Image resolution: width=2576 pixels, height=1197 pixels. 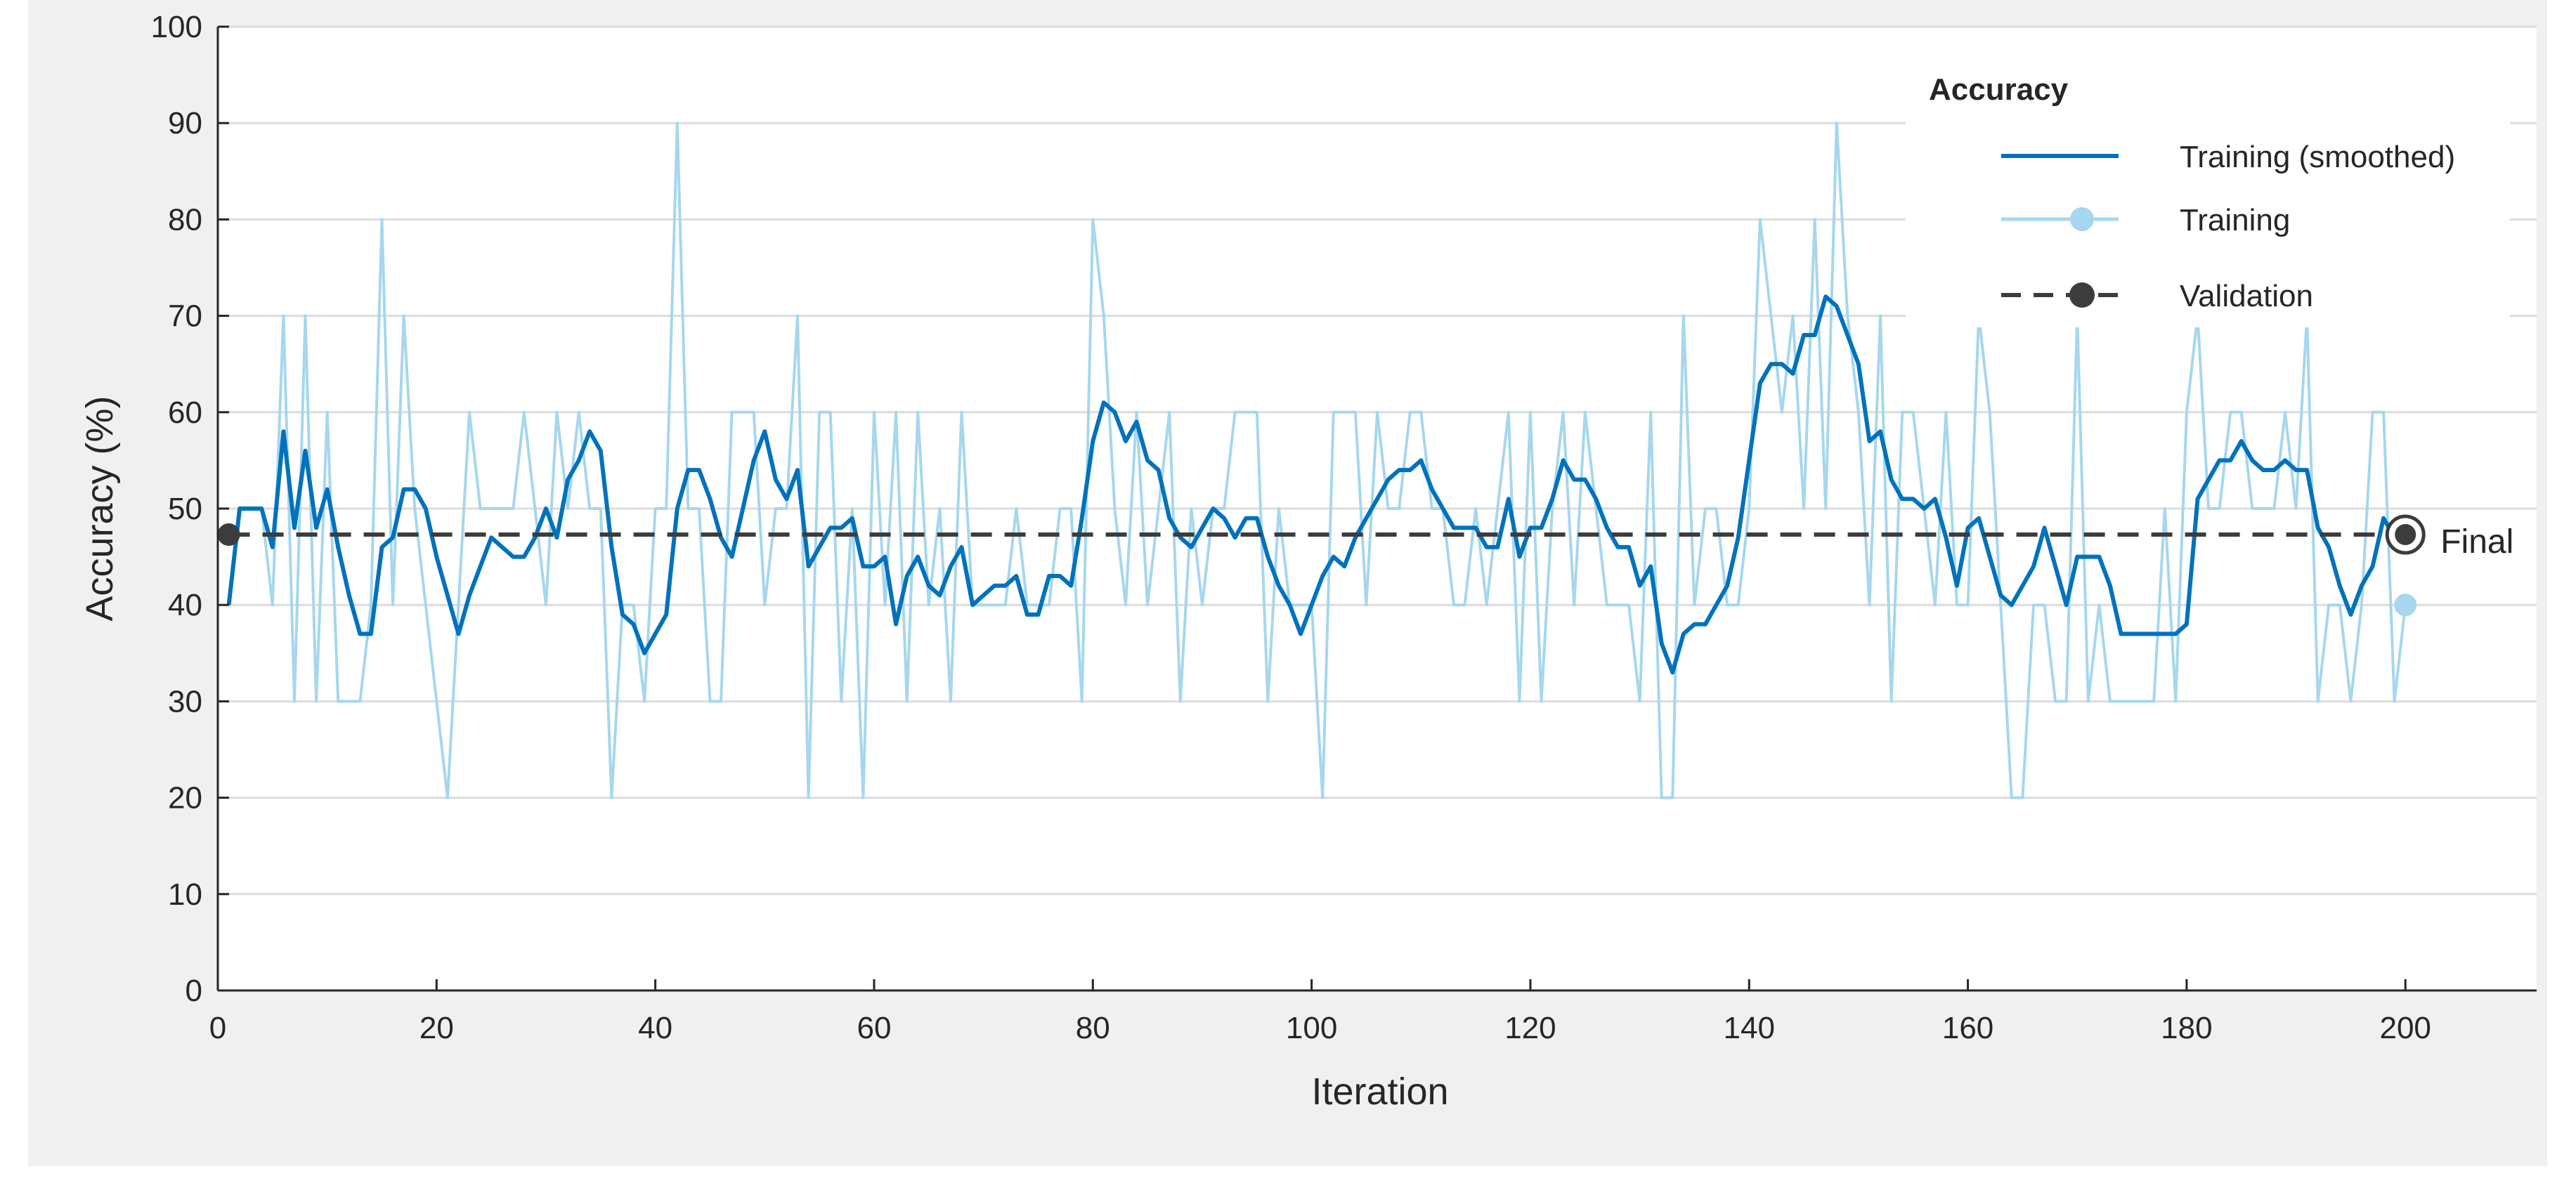 I want to click on legend-marker-training, so click(x=2082, y=219).